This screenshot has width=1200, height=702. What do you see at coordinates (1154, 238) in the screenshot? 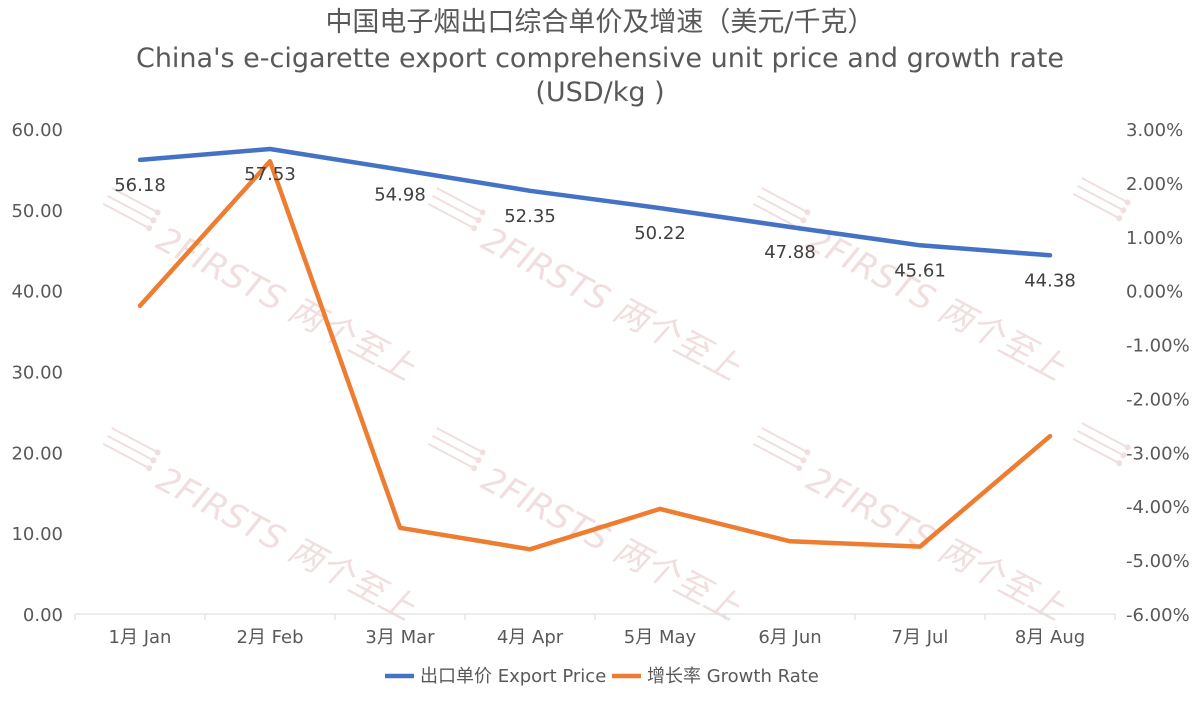
I see `y-right-tick-label: 1.00%` at bounding box center [1154, 238].